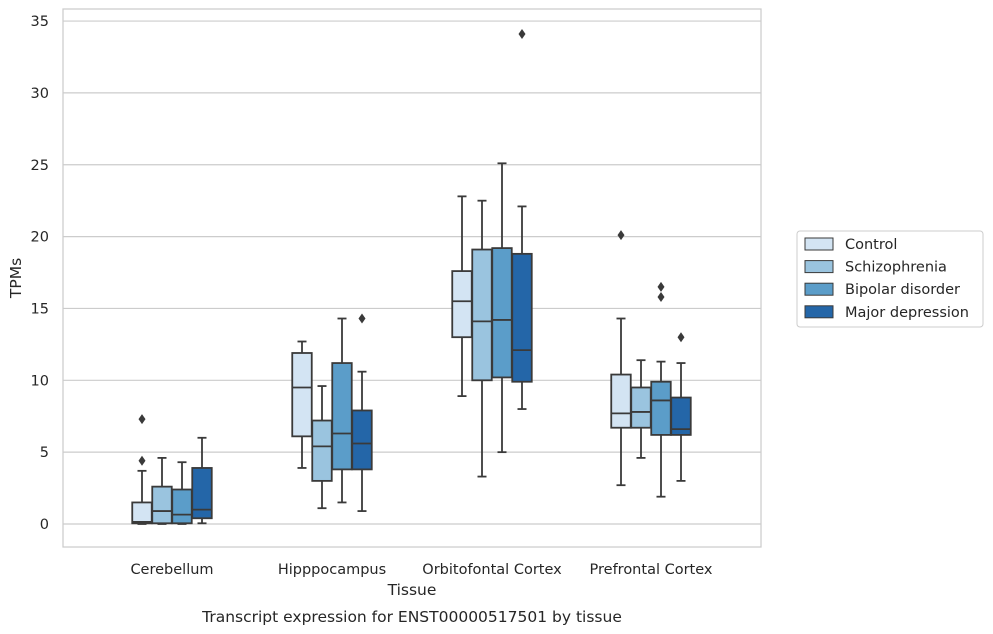 This screenshot has width=993, height=634. Describe the element at coordinates (44, 525) in the screenshot. I see `y-tick-label: 0` at that location.